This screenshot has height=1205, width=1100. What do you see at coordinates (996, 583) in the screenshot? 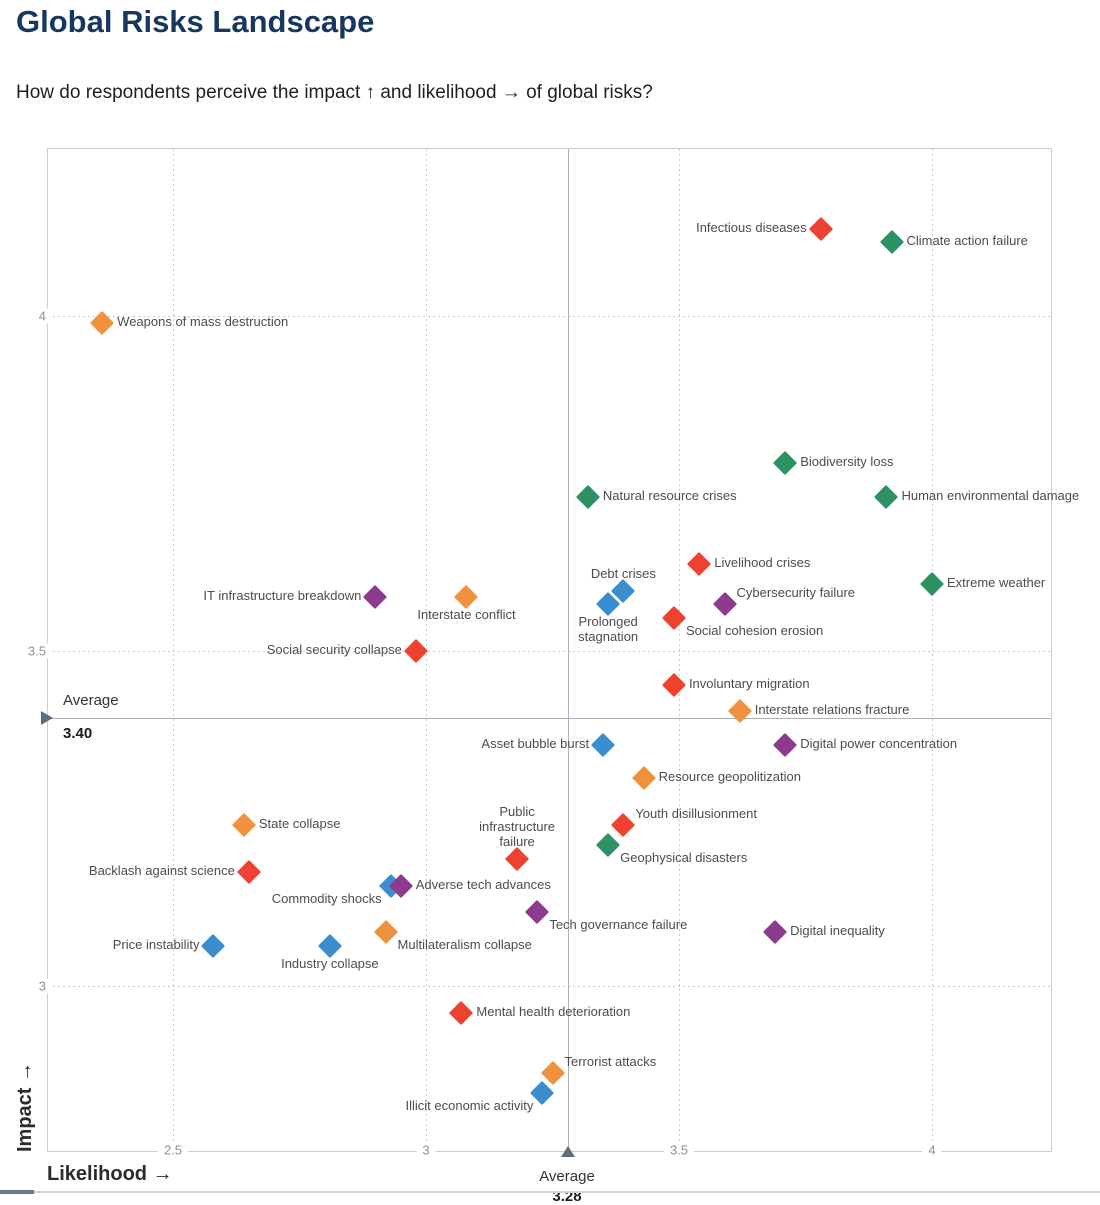
I see `risk-label-extreme-weather: Extreme weather` at bounding box center [996, 583].